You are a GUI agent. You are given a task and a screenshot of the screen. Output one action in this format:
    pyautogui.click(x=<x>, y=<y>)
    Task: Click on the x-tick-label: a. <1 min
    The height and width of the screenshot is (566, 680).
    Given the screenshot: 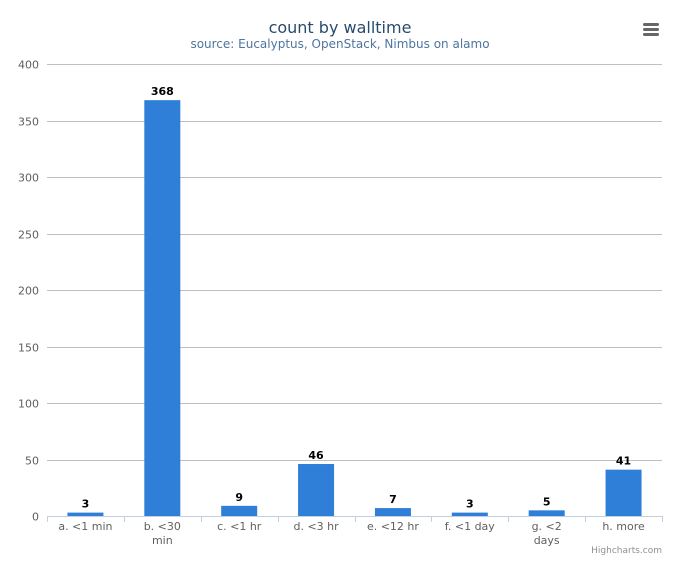 What is the action you would take?
    pyautogui.click(x=85, y=526)
    